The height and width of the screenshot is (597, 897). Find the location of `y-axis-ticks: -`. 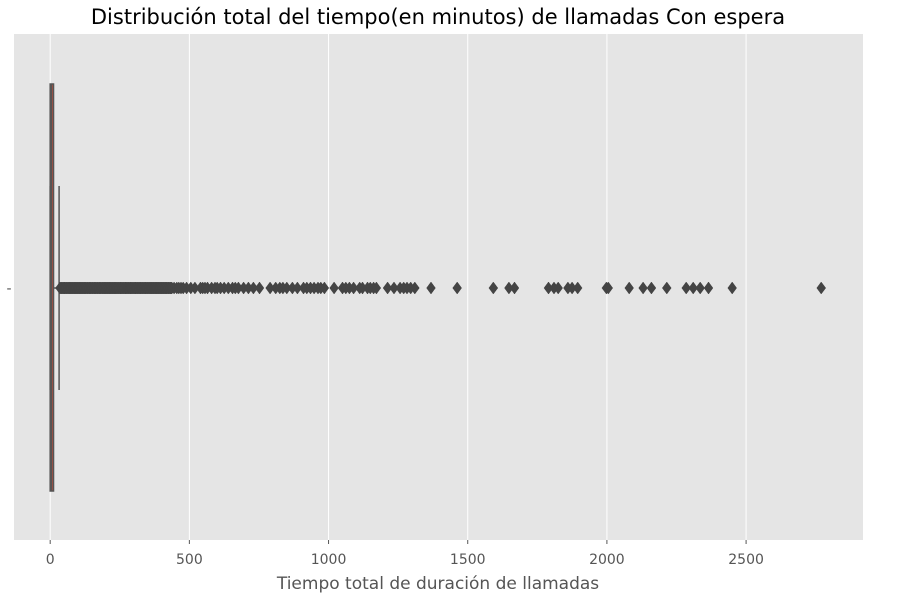

y-axis-ticks: - is located at coordinates (8, 289).